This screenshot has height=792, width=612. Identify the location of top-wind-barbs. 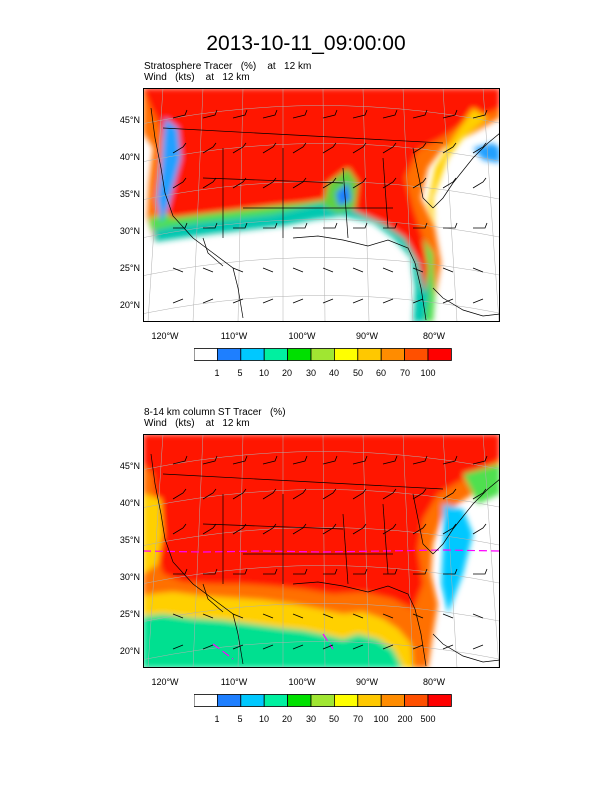
(330, 206).